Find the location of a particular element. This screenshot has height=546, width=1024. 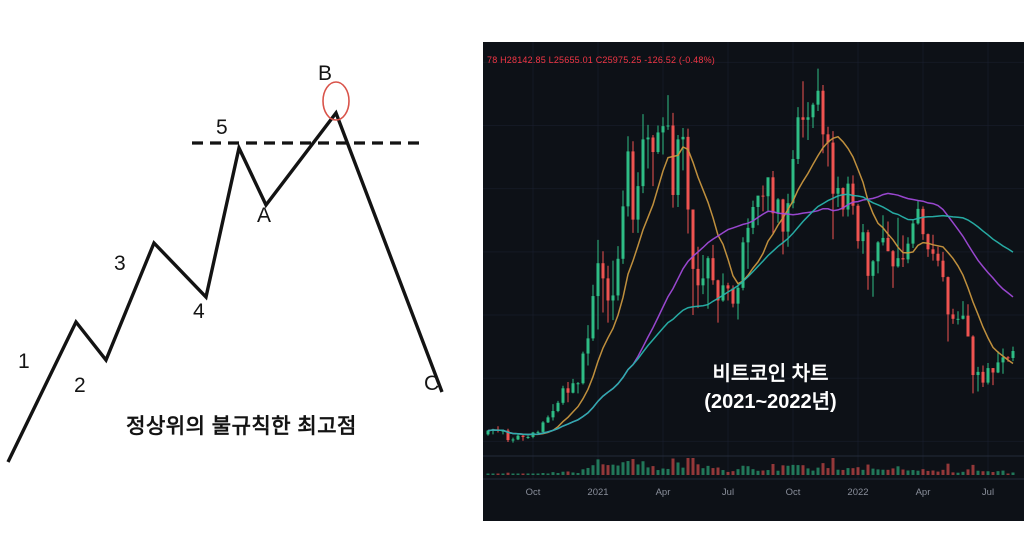

chart-overlay-title: 비트코인 차트 (2021~2022년) is located at coordinates (770, 388).